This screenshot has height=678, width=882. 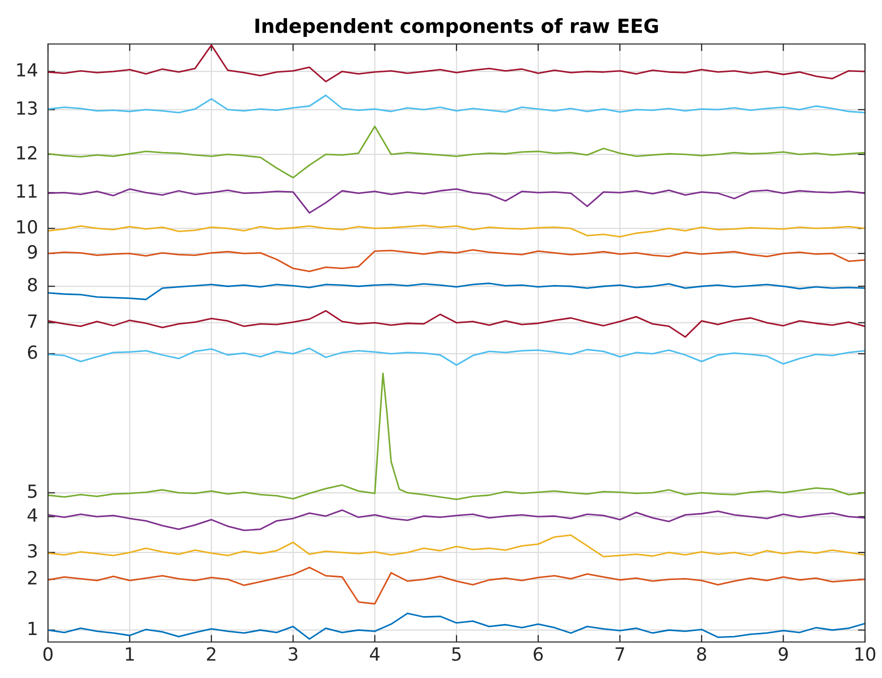 I want to click on series-label: 1, so click(x=32, y=629).